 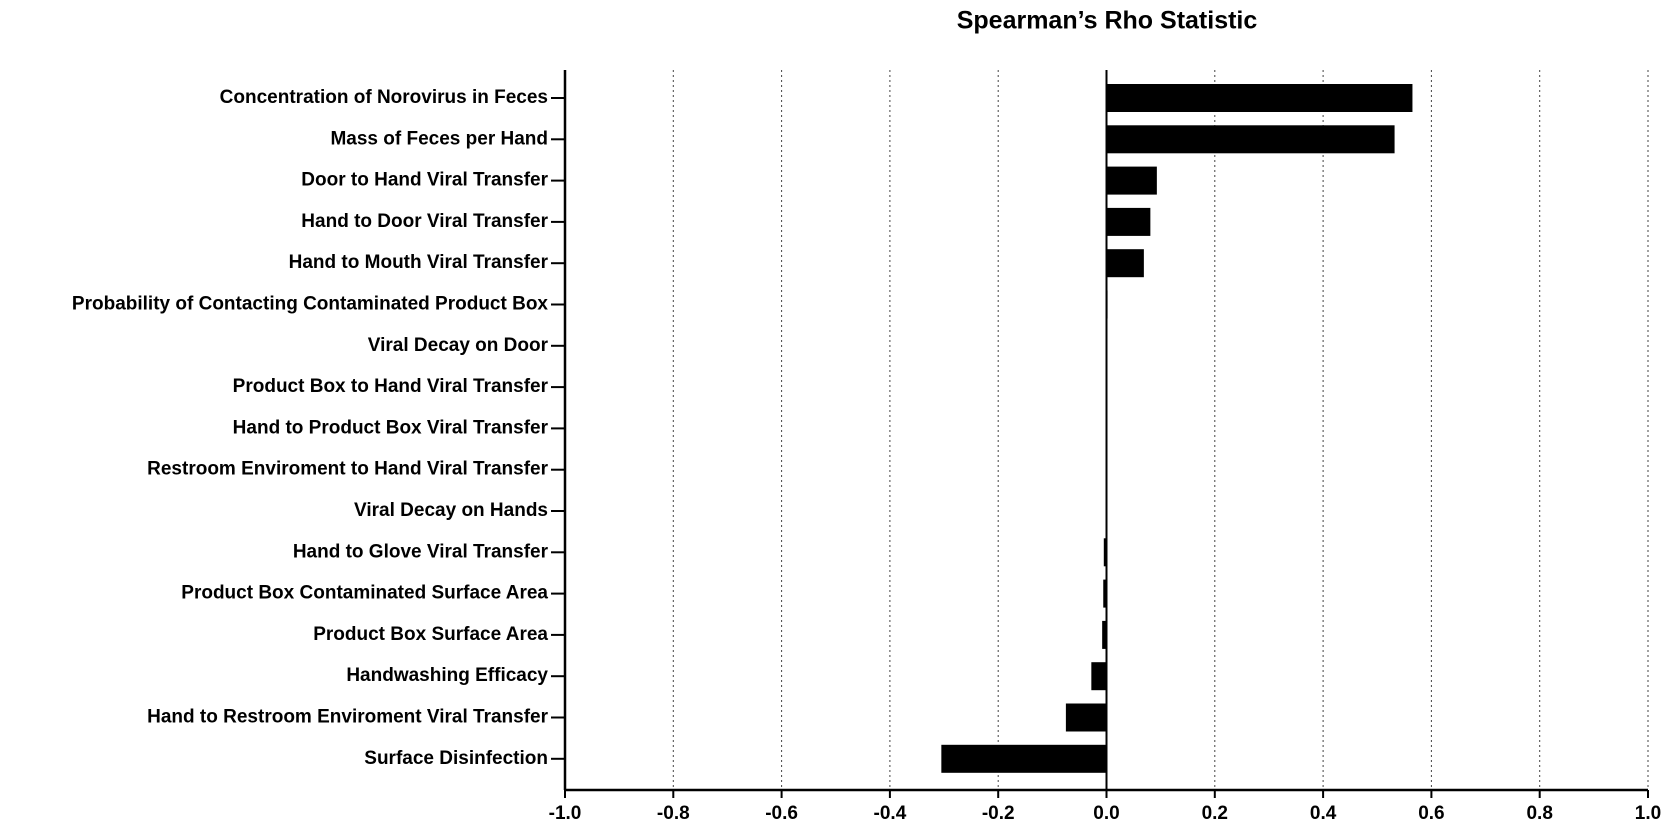 What do you see at coordinates (998, 813) in the screenshot?
I see `x-tick-label: -0.2` at bounding box center [998, 813].